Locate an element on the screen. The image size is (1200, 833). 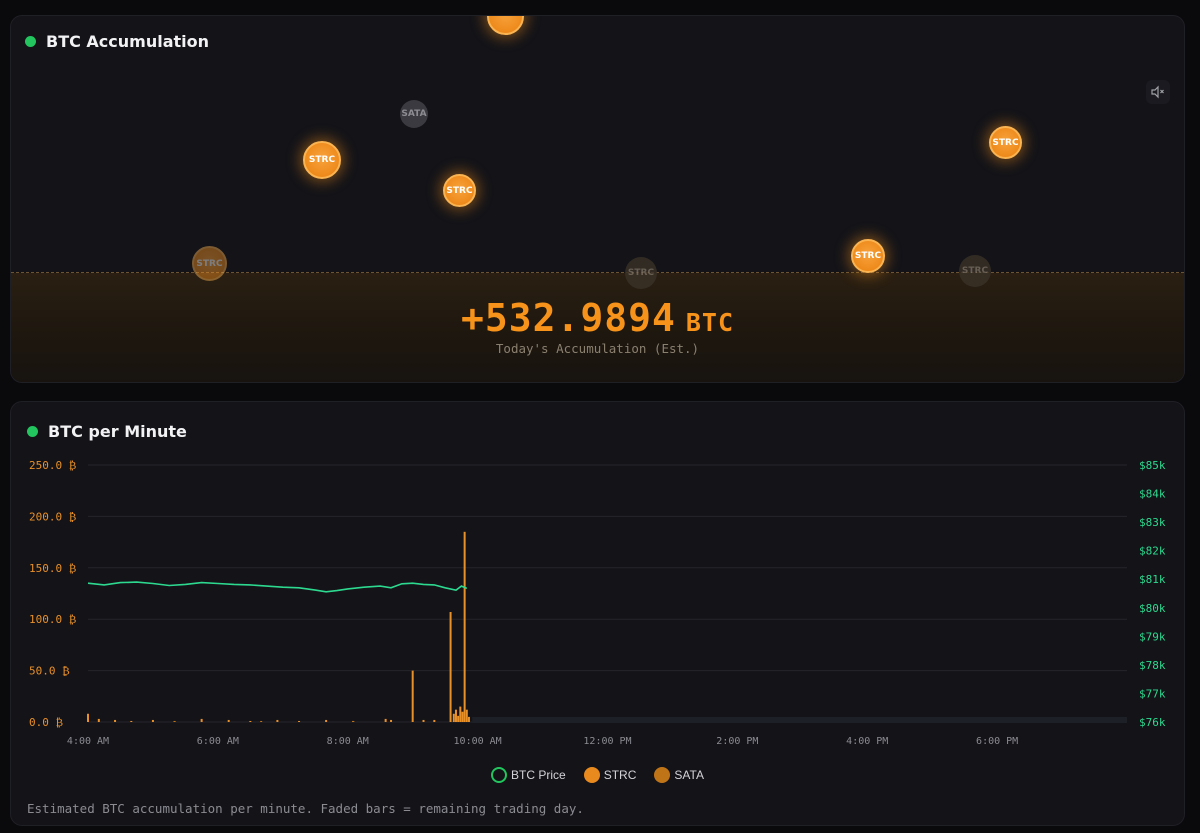
chart-legend: BTC Price STRC SATA is located at coordinates (597, 775).